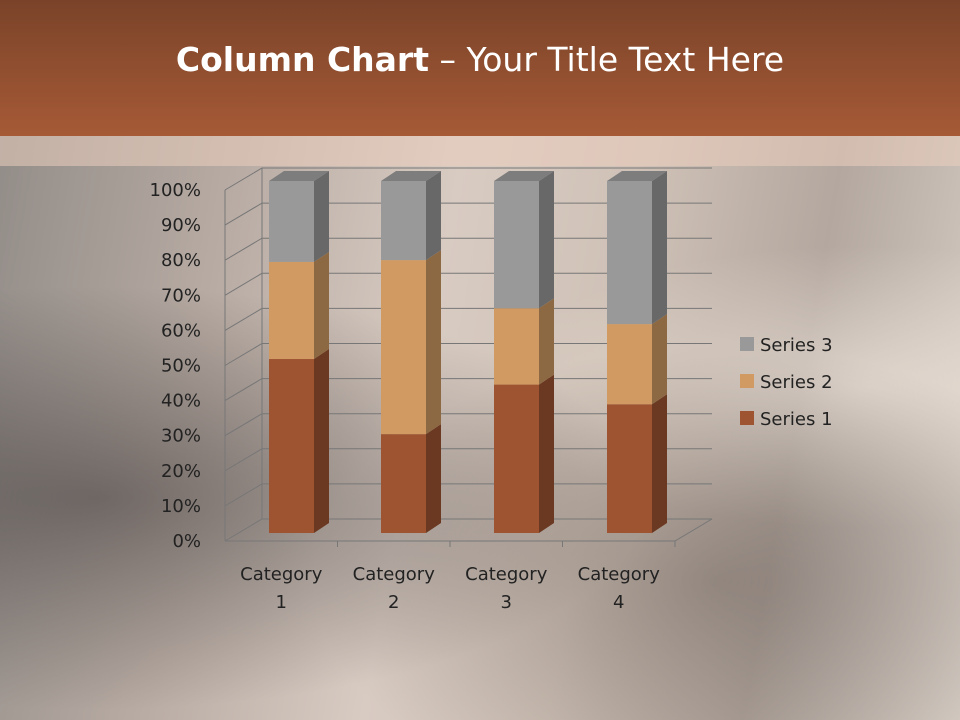 The width and height of the screenshot is (960, 720). I want to click on legend-label: Series 1, so click(796, 419).